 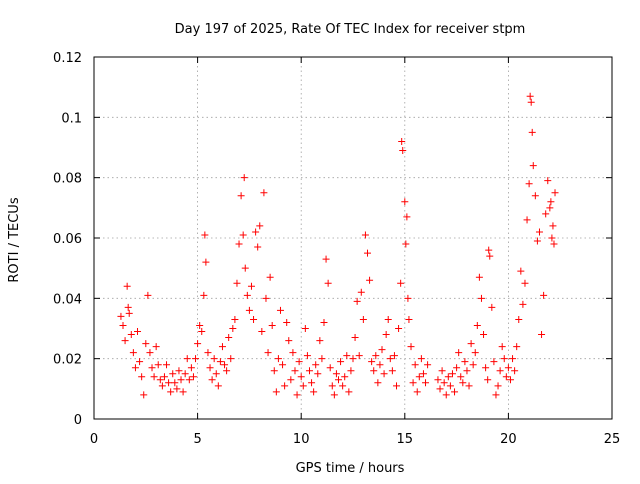 What do you see at coordinates (67, 299) in the screenshot?
I see `y-tick-label: 0.04` at bounding box center [67, 299].